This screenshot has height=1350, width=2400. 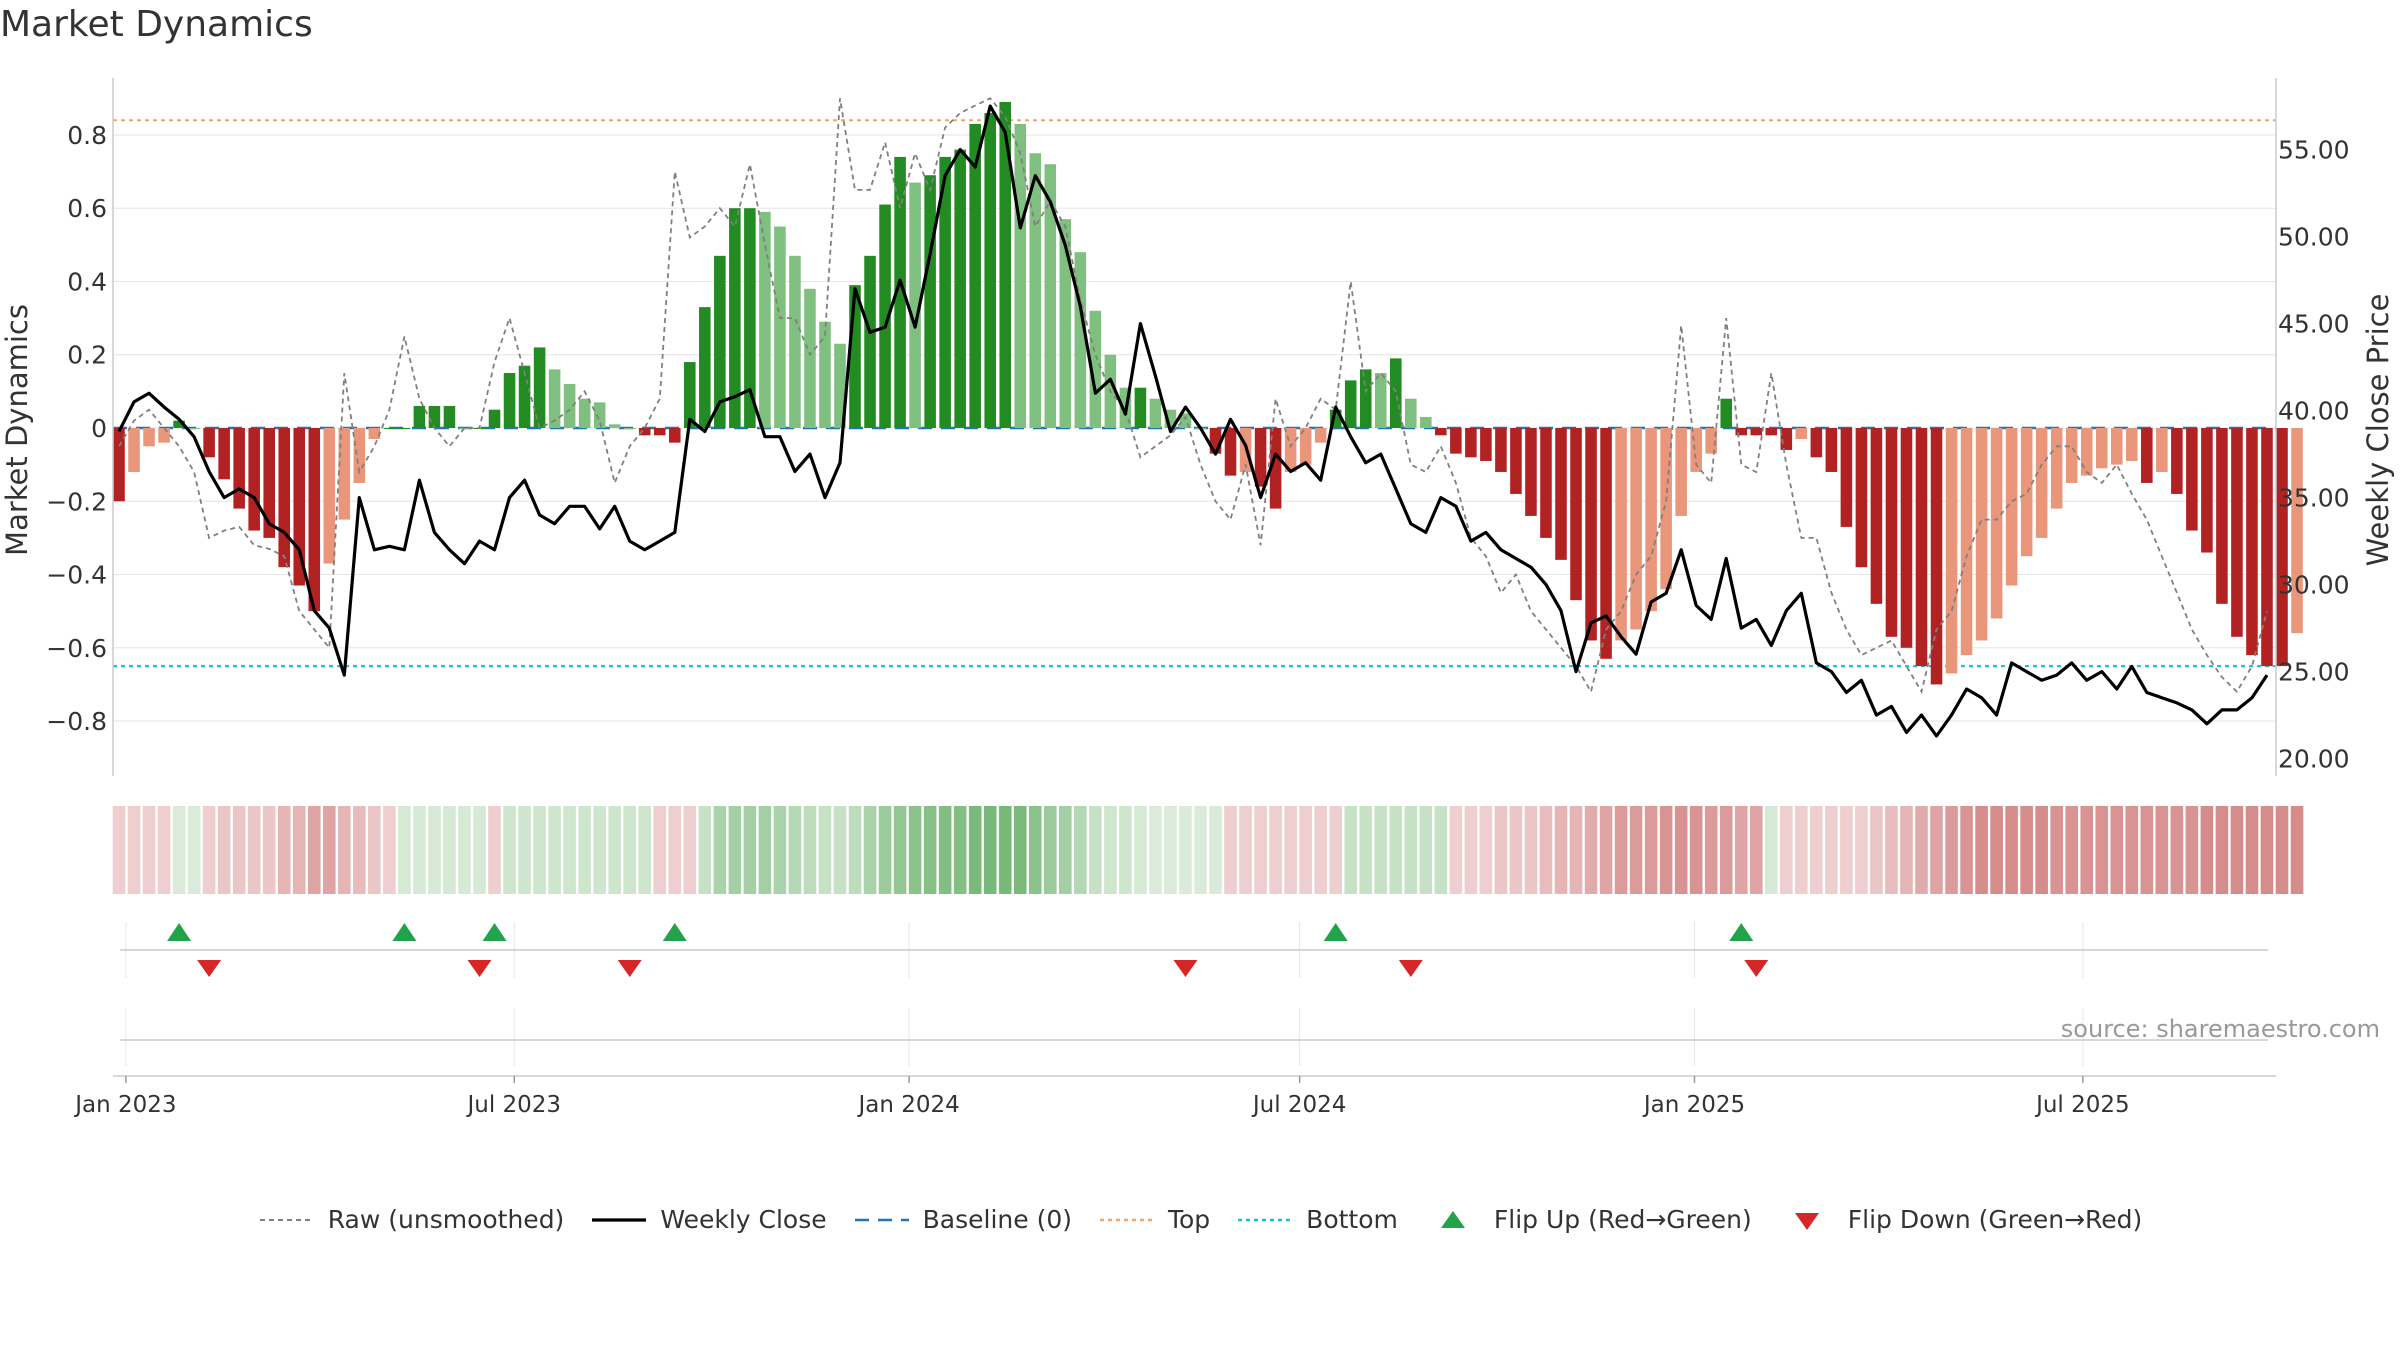 I want to click on legend-top-swatch, so click(x=1126, y=1219).